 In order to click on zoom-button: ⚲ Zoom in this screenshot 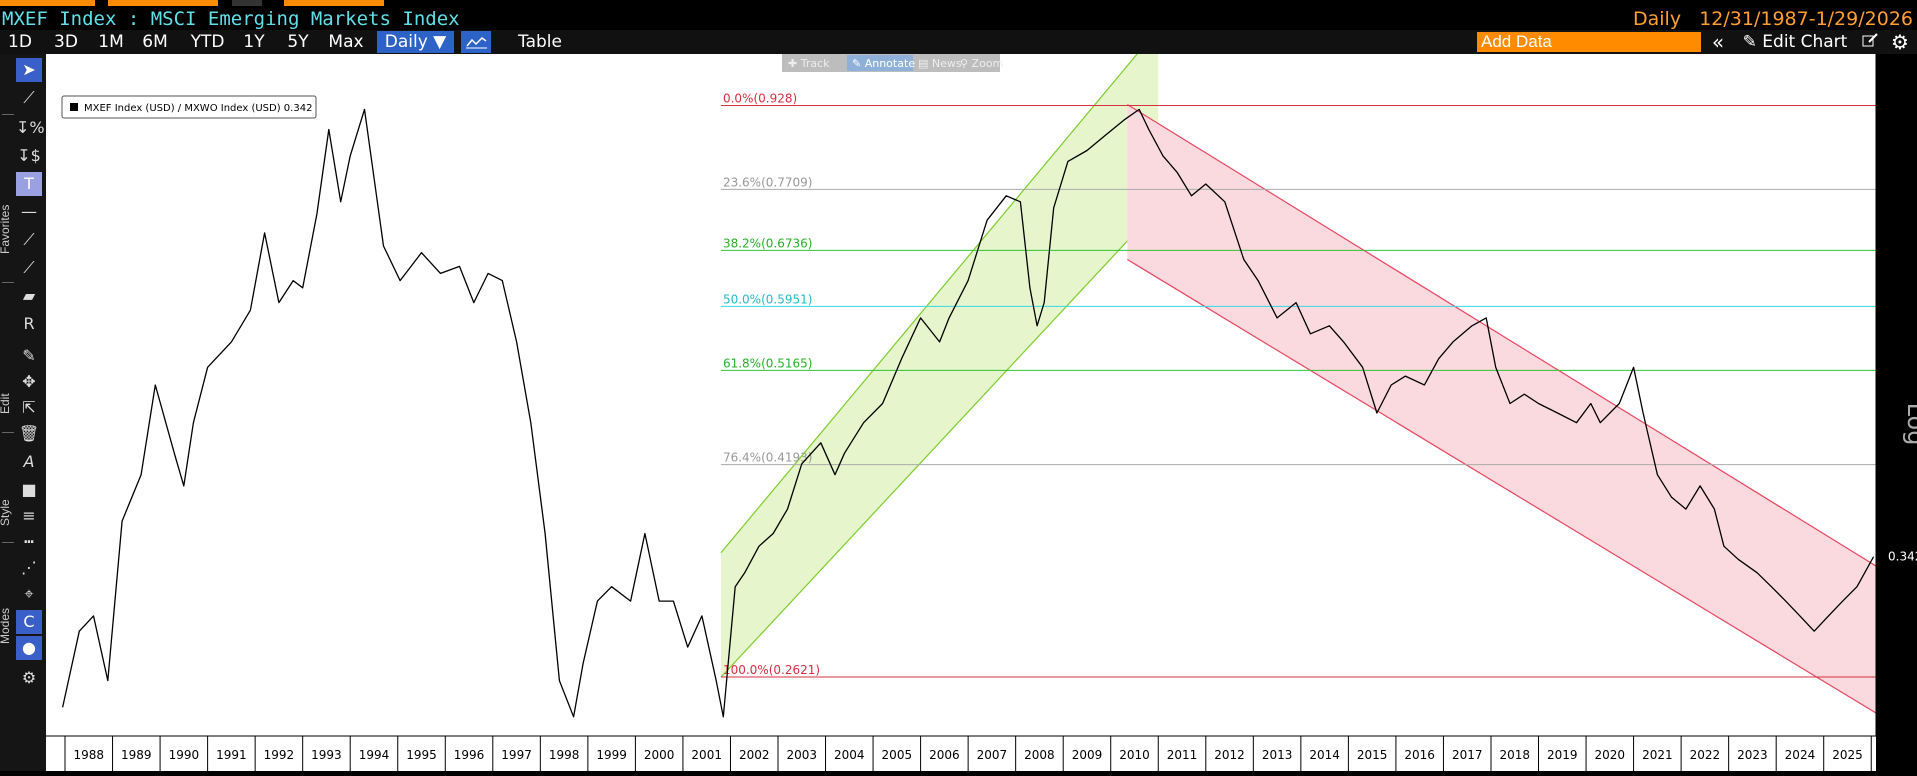, I will do `click(981, 63)`.